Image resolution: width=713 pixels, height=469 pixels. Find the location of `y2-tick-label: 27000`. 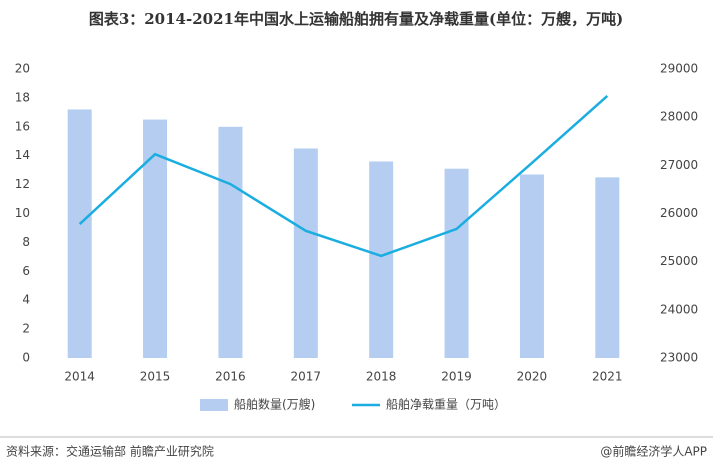

y2-tick-label: 27000 is located at coordinates (679, 165).